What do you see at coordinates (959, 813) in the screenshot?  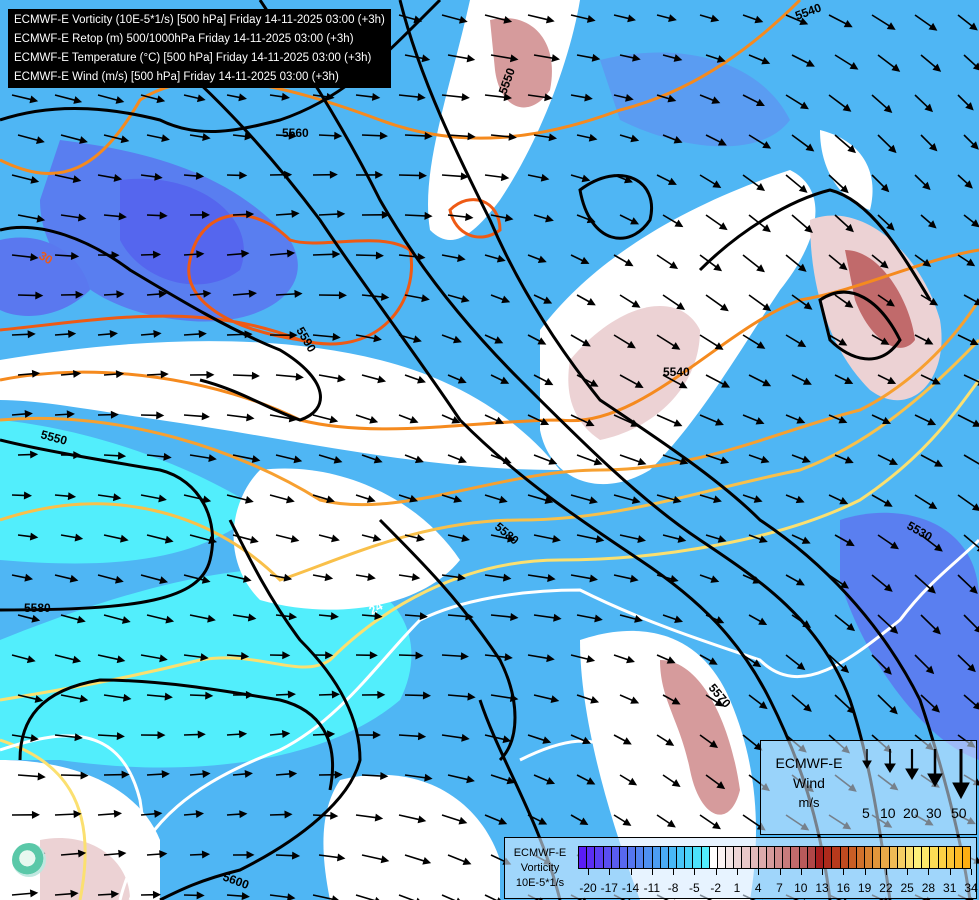 I see `wind-speed-label: 50` at bounding box center [959, 813].